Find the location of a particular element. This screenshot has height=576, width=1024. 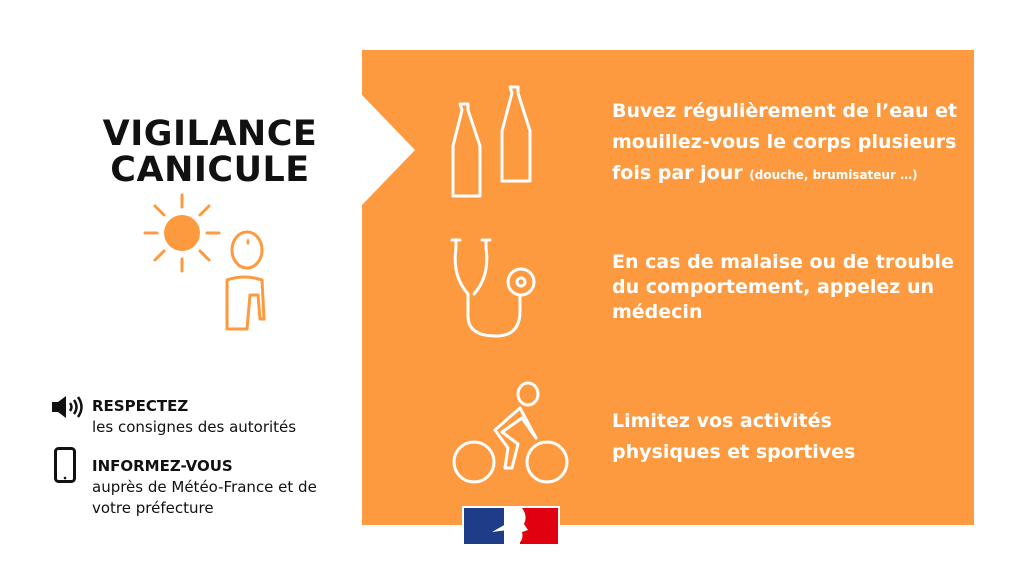

smartphone-icon is located at coordinates (65, 465).